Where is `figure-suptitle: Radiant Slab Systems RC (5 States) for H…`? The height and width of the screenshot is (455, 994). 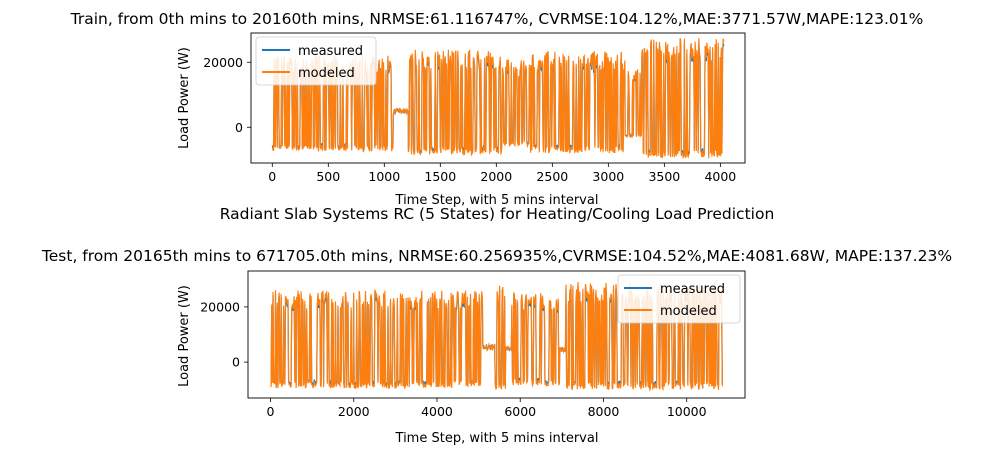 figure-suptitle: Radiant Slab Systems RC (5 States) for H… is located at coordinates (497, 214).